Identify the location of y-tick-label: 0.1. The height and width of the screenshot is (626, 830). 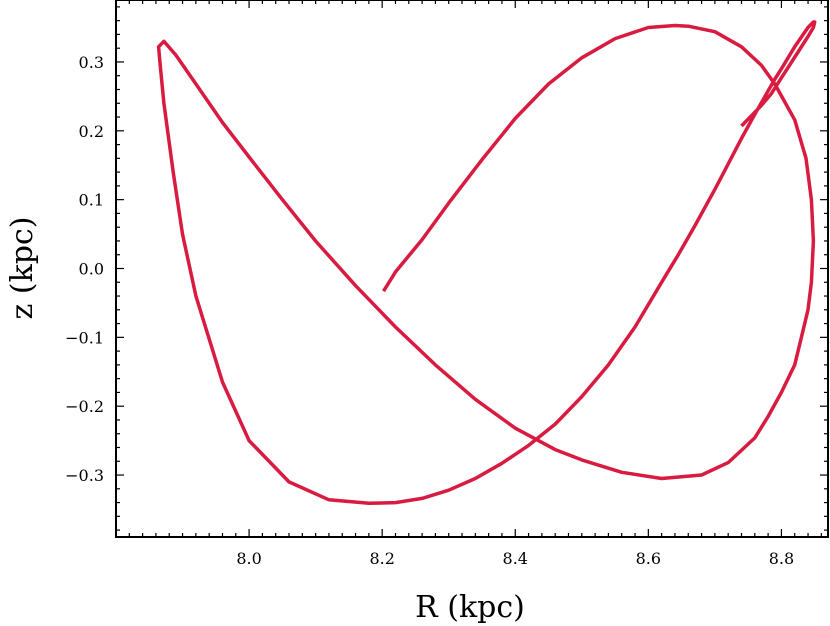
(91, 200).